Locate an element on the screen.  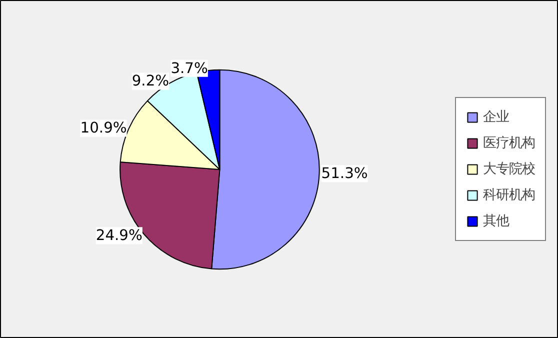
legend-label: 医疗机构 is located at coordinates (509, 143).